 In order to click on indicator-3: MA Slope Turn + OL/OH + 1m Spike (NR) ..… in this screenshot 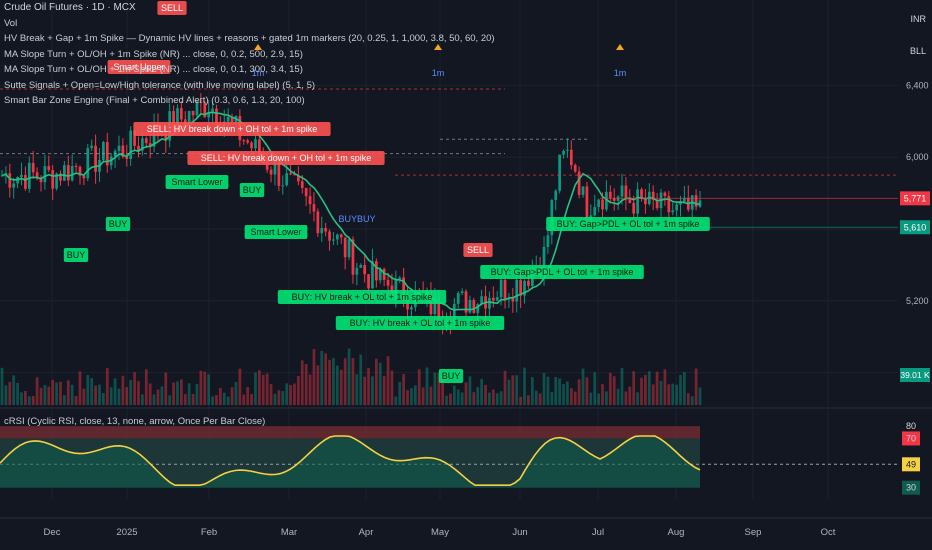, I will do `click(153, 69)`.